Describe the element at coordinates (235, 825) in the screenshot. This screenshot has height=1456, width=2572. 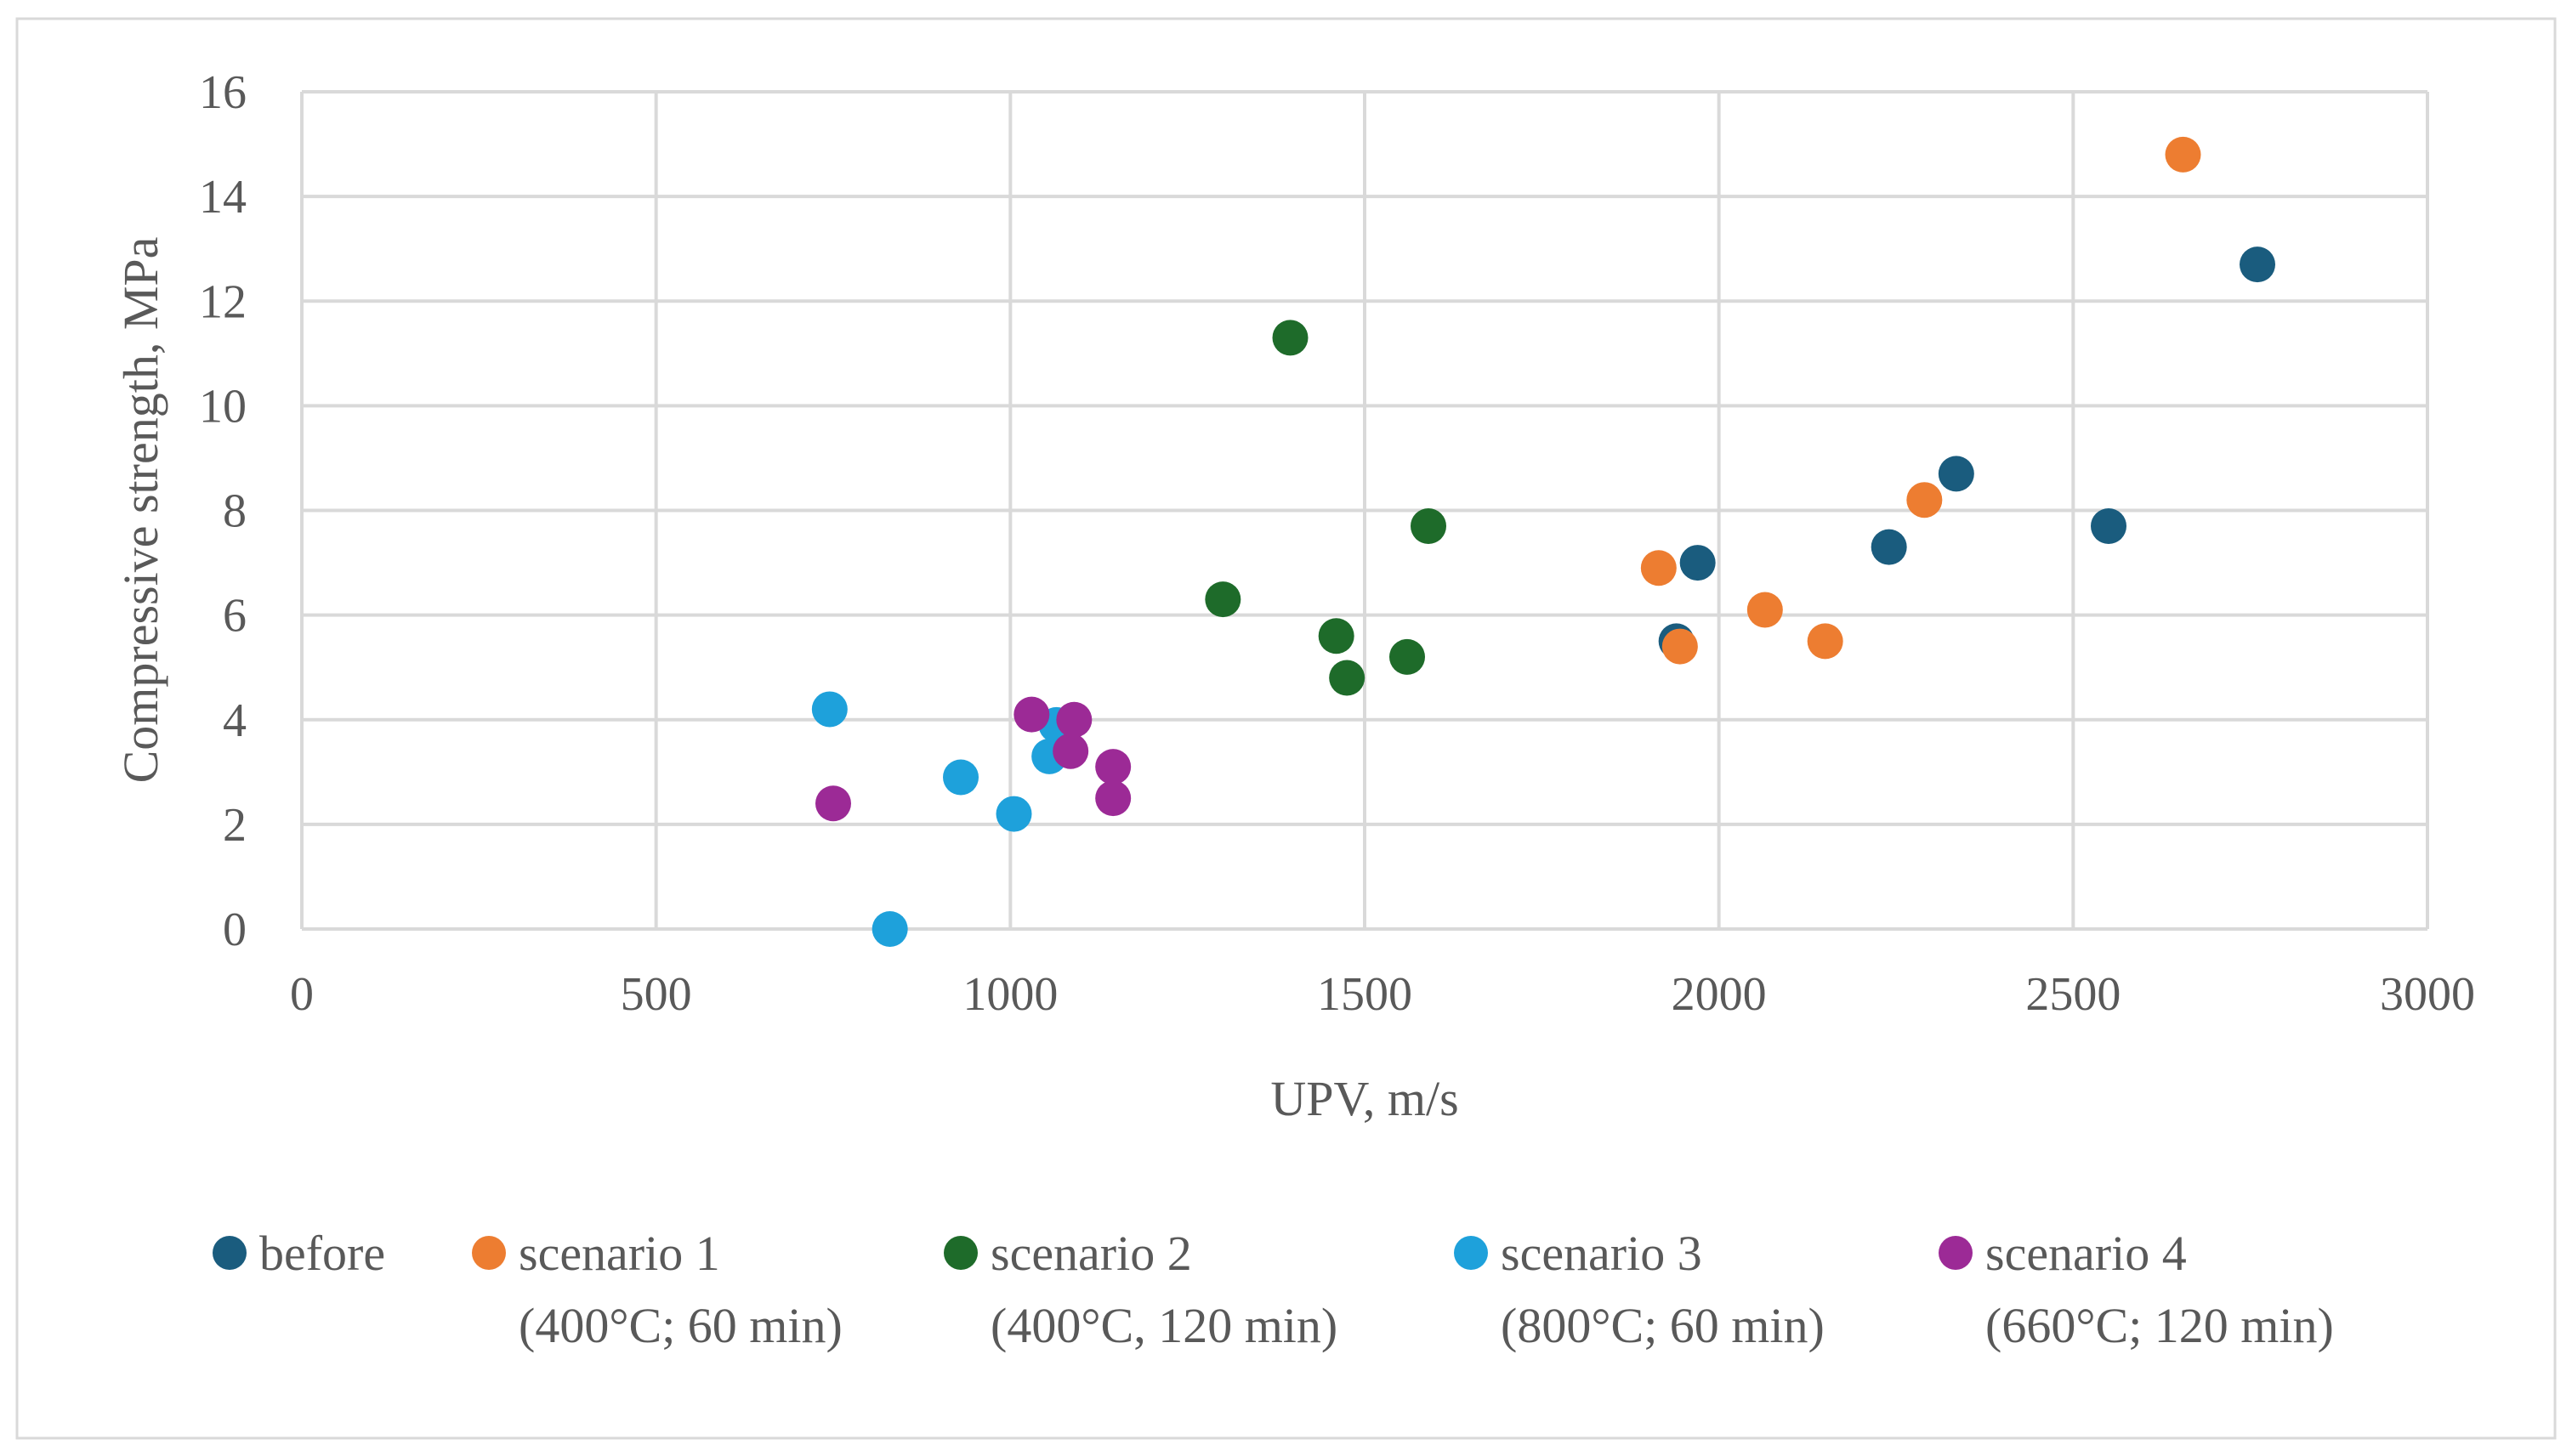
I see `y-tick-label: 2` at that location.